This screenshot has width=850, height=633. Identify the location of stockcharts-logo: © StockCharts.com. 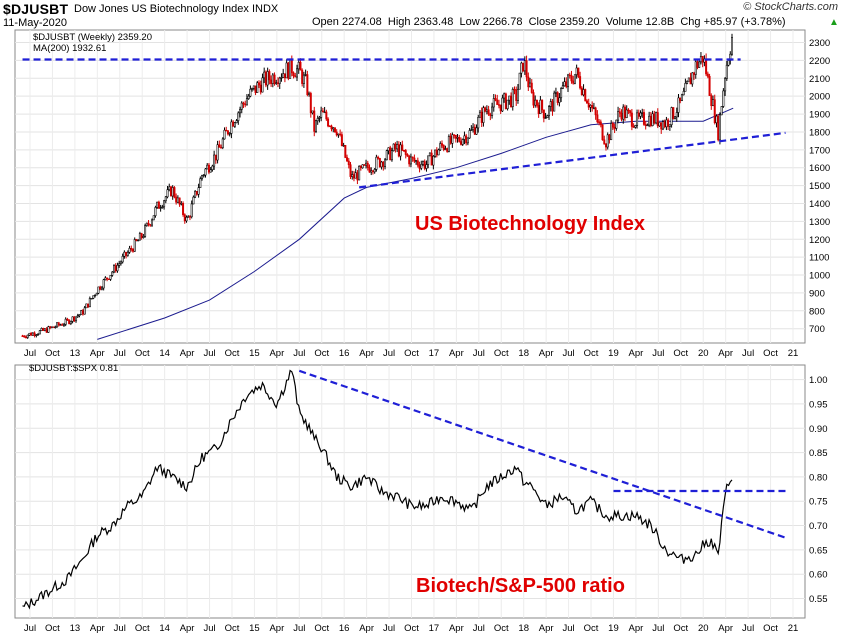
(790, 7).